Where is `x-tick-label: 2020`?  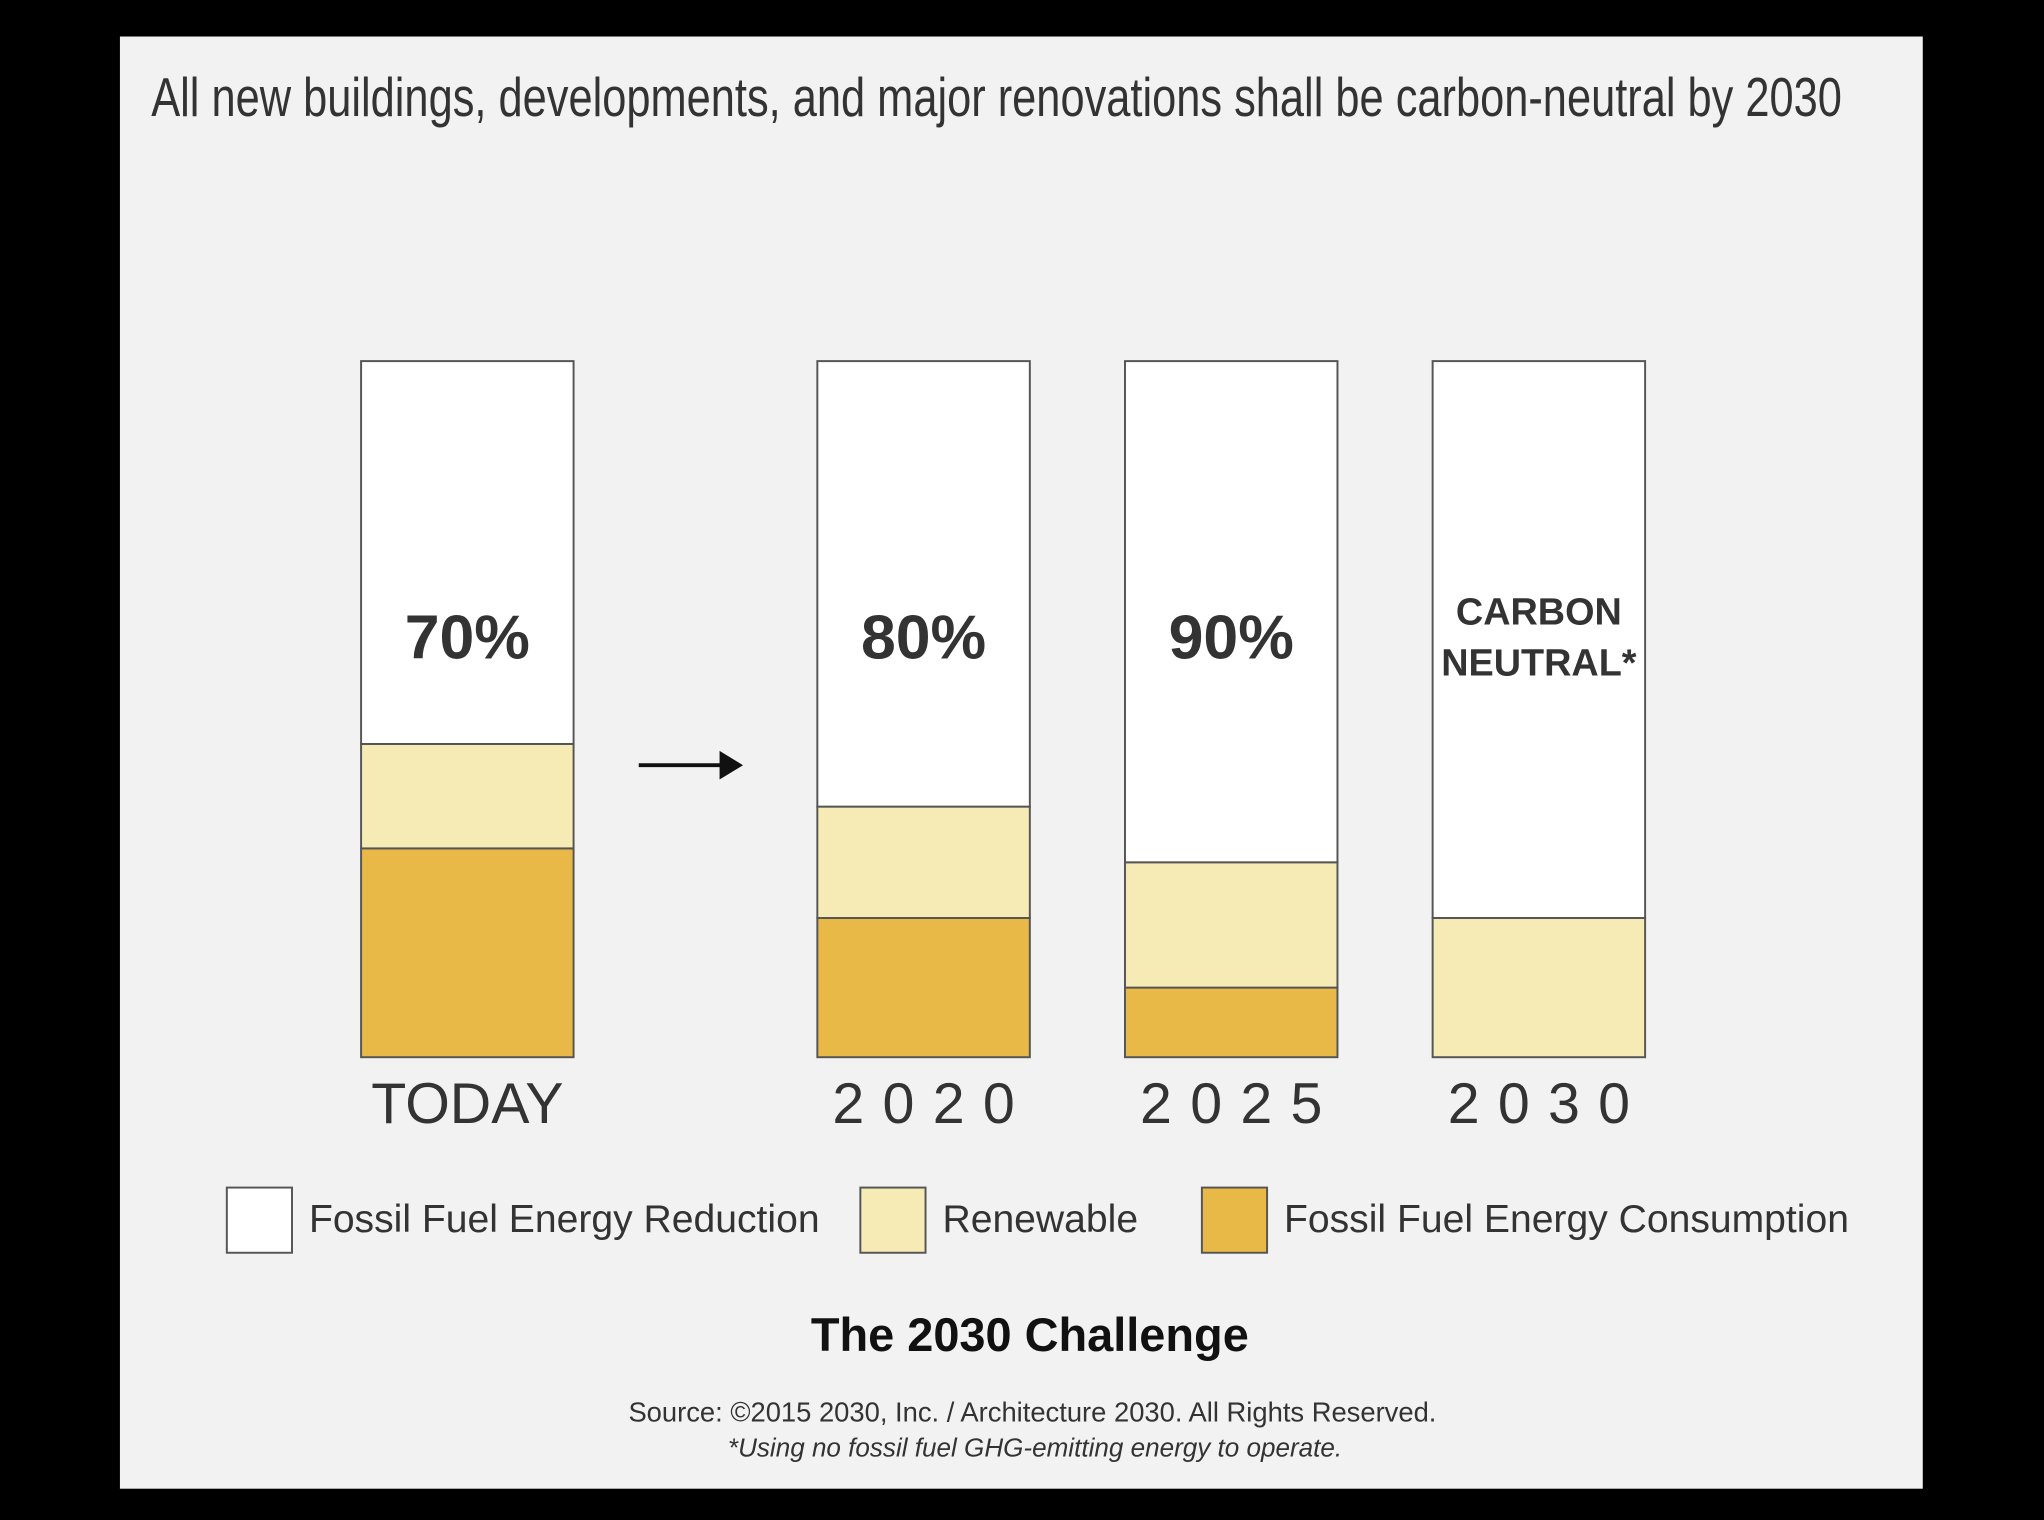
x-tick-label: 2020 is located at coordinates (932, 1104).